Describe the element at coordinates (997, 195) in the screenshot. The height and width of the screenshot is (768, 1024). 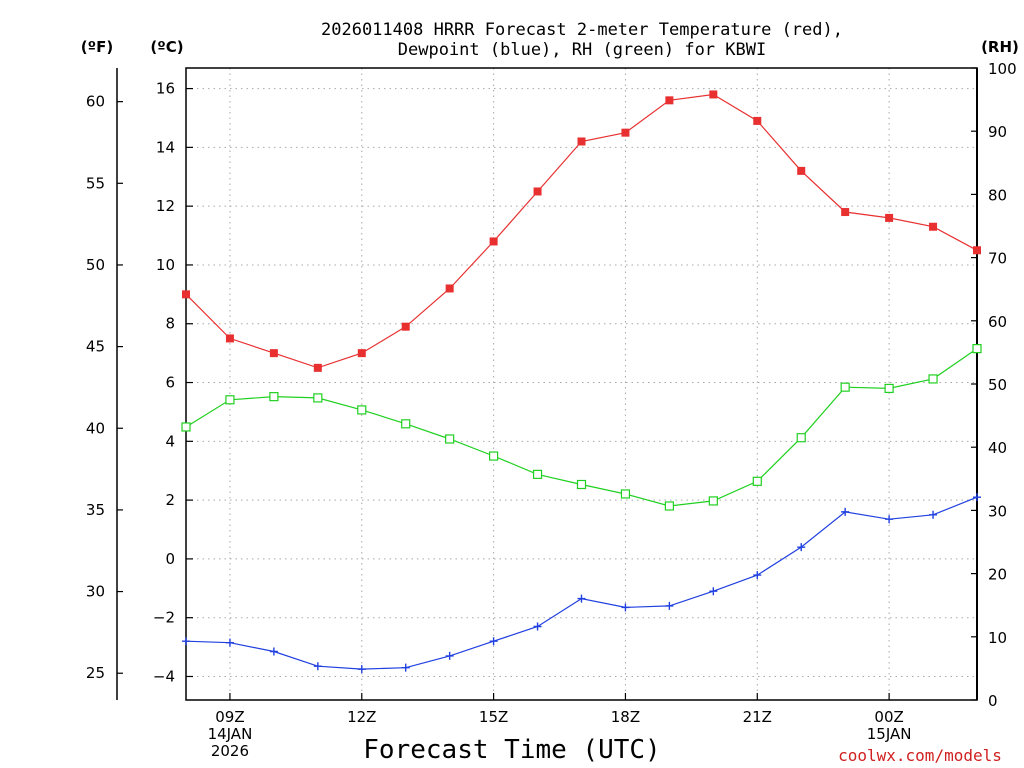
I see `rh-tick-label: 80` at that location.